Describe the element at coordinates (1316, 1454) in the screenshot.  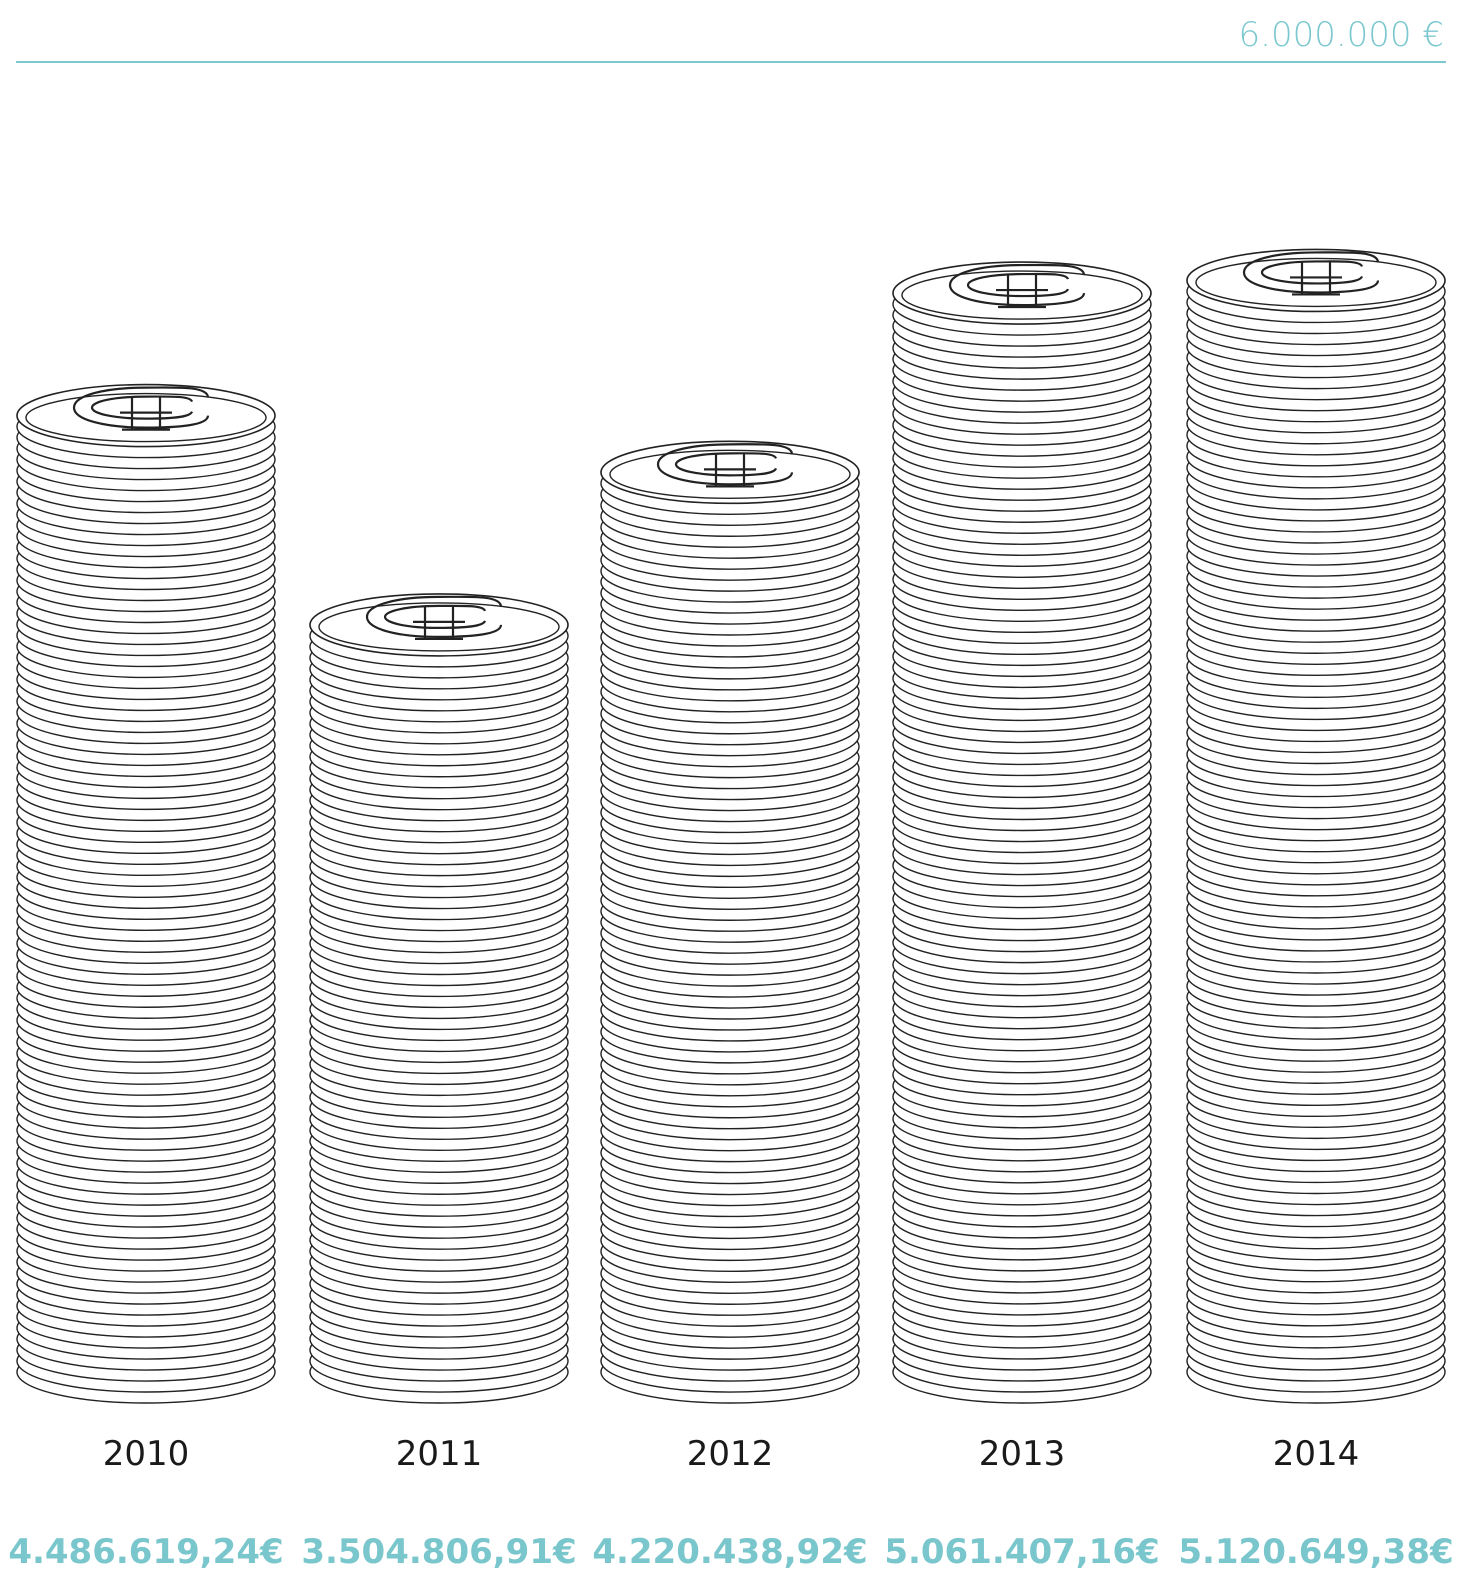
I see `x-tick-label-2014: 2014` at that location.